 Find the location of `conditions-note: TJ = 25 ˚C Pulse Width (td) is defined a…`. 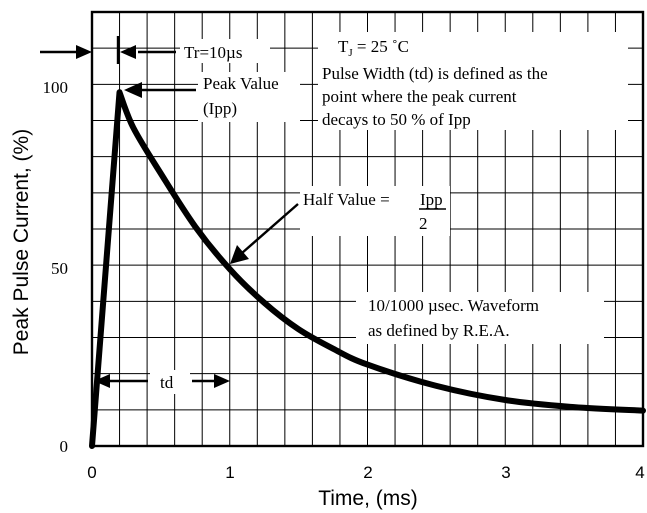

conditions-note: TJ = 25 ˚C Pulse Width (td) is defined a… is located at coordinates (473, 81).